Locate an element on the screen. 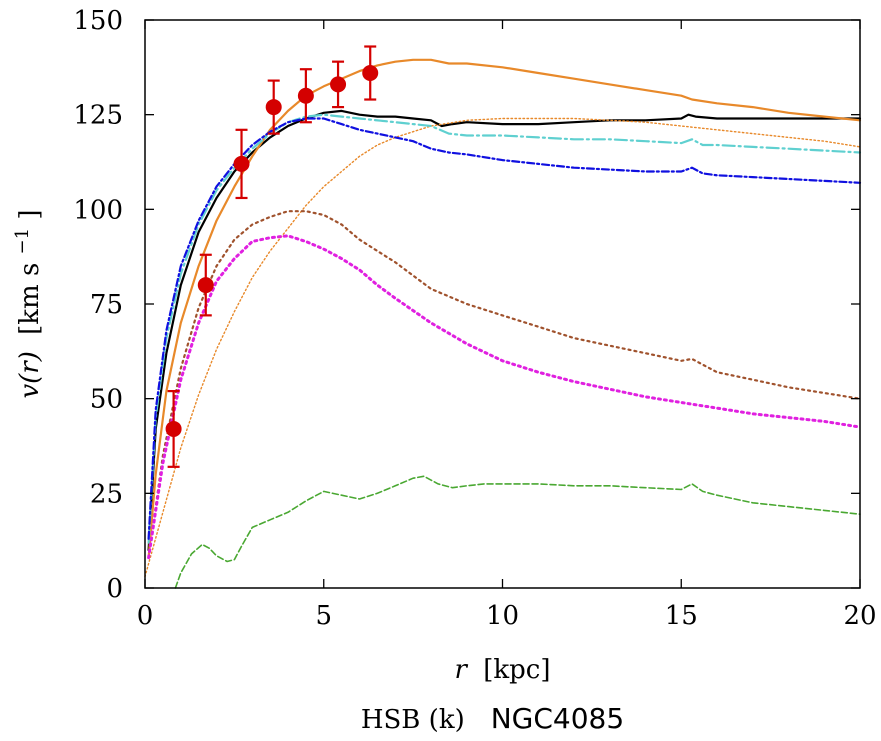 The image size is (881, 741). y-axis-unit-exponent: −1 is located at coordinates (22, 241).